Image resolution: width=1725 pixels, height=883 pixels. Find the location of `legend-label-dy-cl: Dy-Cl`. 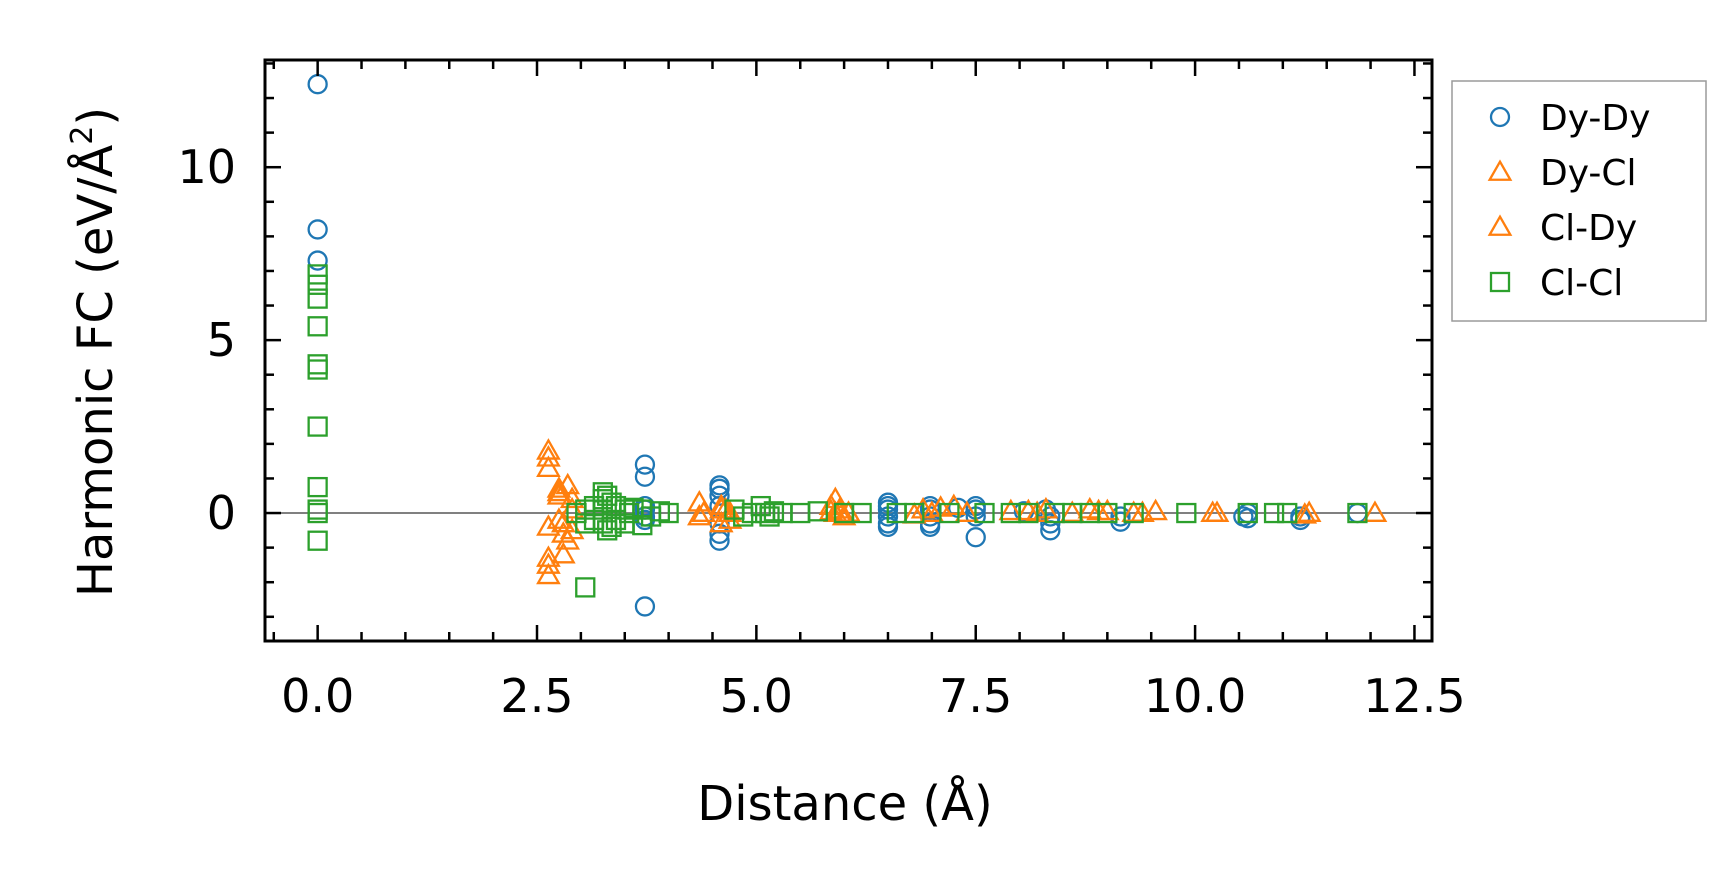

legend-label-dy-cl: Dy-Cl is located at coordinates (1588, 173).